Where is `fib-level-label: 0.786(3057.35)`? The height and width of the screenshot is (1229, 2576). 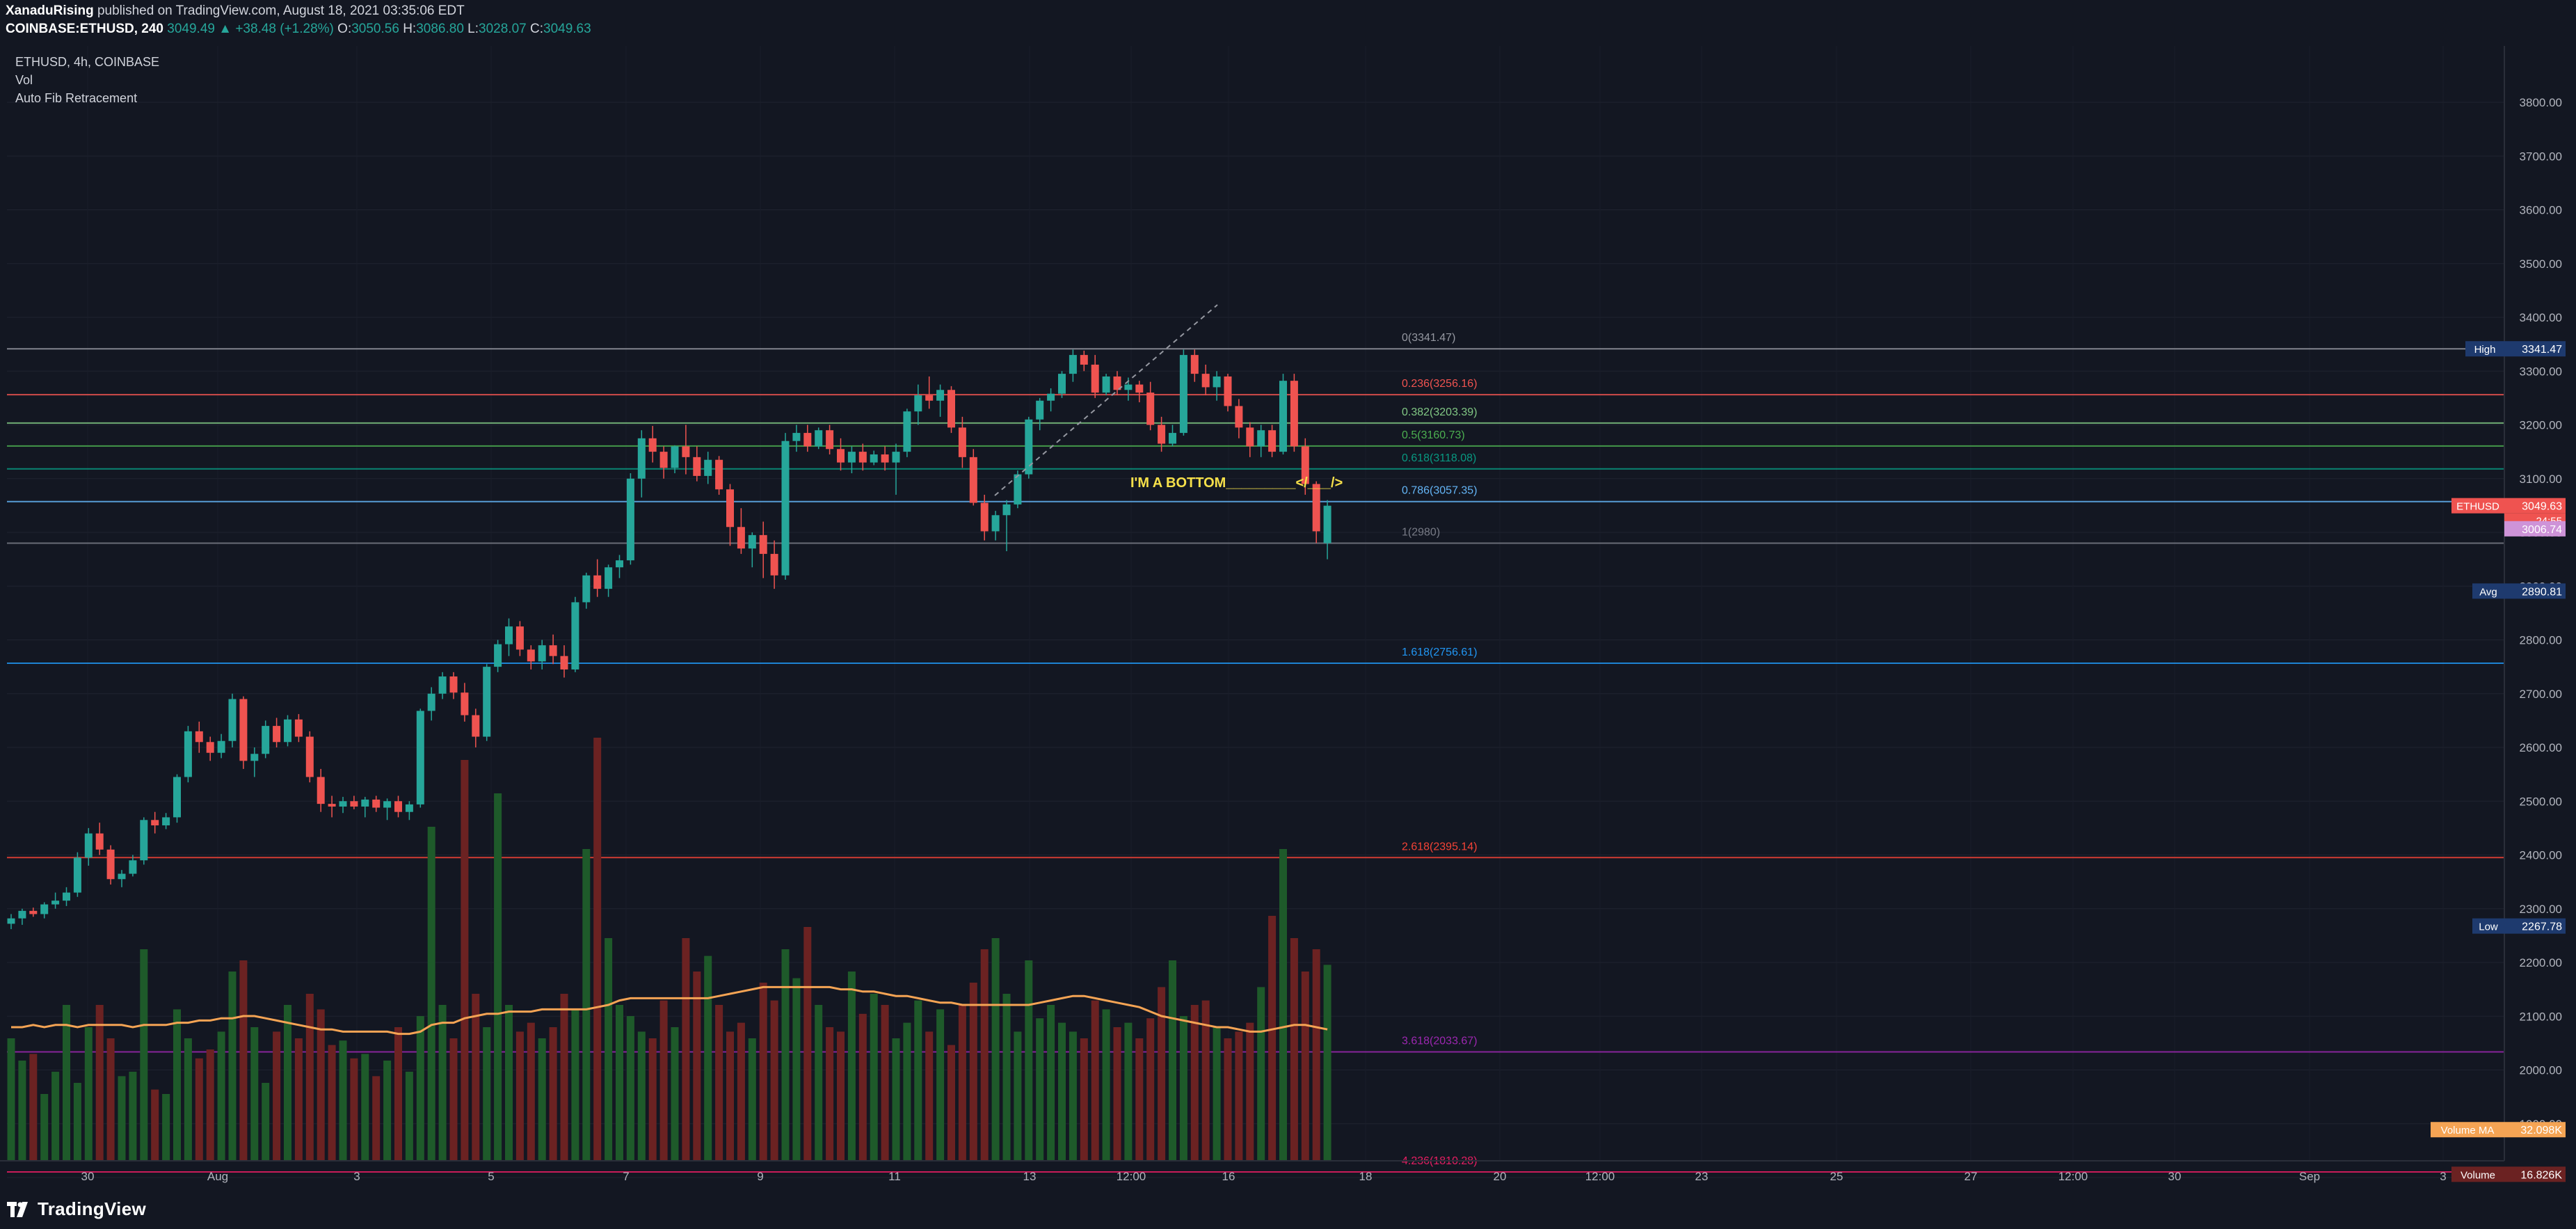
fib-level-label: 0.786(3057.35) is located at coordinates (1440, 491).